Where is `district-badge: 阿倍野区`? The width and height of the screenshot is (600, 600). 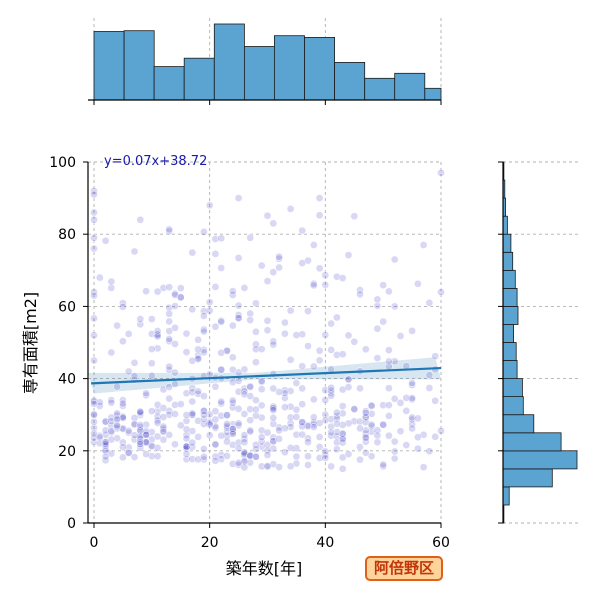 district-badge: 阿倍野区 is located at coordinates (404, 568).